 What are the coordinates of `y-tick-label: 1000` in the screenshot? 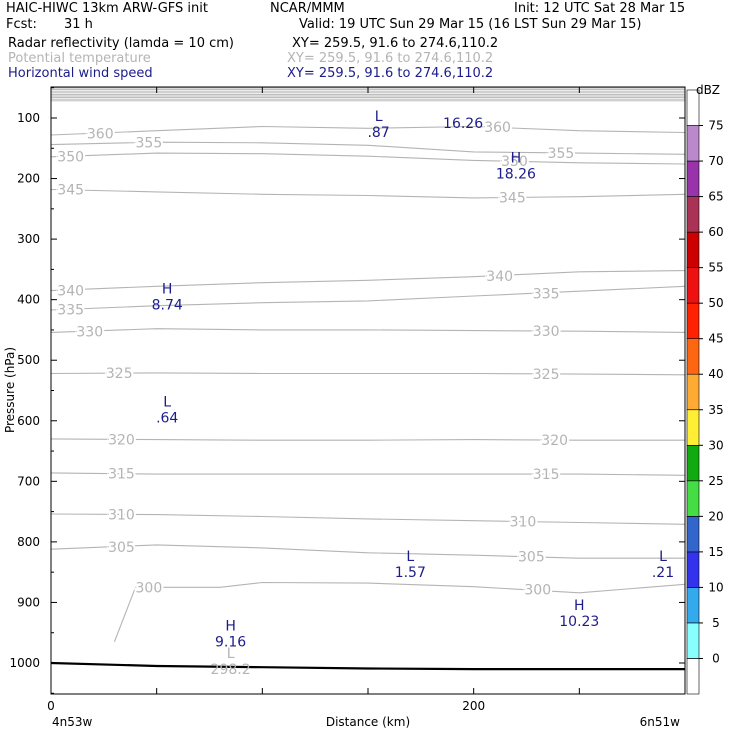 It's located at (24, 663).